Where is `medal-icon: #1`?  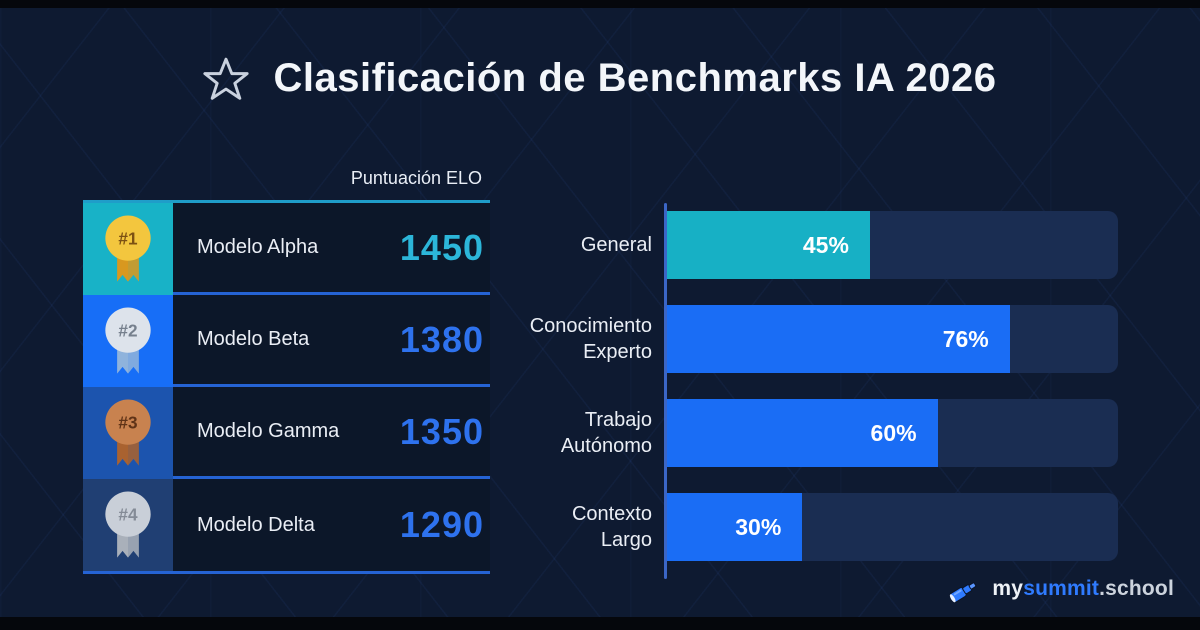 medal-icon: #1 is located at coordinates (128, 248).